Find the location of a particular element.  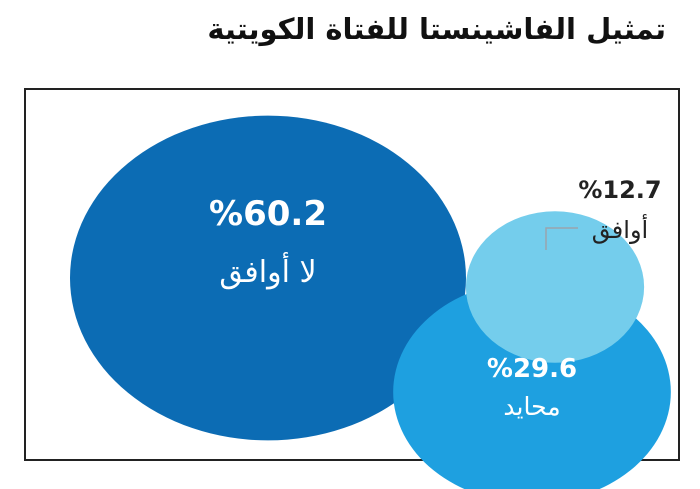

category-label-disagree: لا أوافق is located at coordinates (267, 270).